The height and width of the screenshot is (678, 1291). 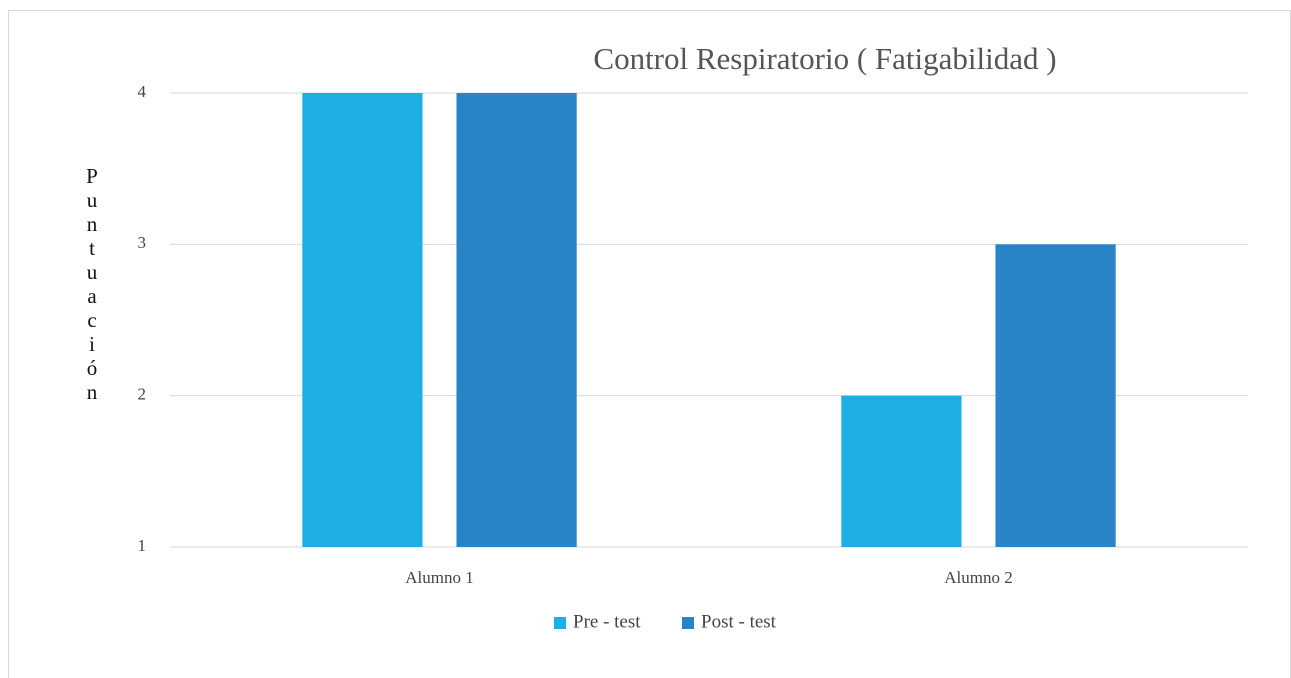 I want to click on x-tick-label: Alumno 2, so click(x=978, y=577).